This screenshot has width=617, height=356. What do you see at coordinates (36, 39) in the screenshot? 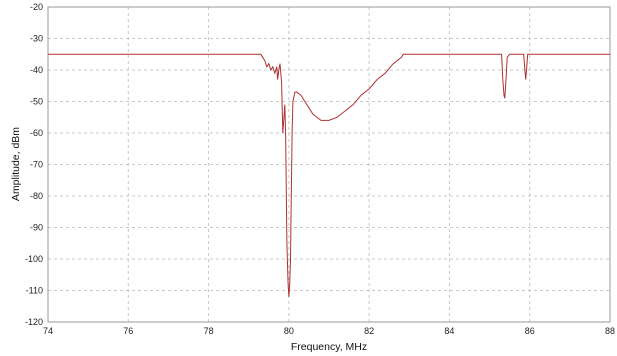
I see `y-tick-label: -30` at bounding box center [36, 39].